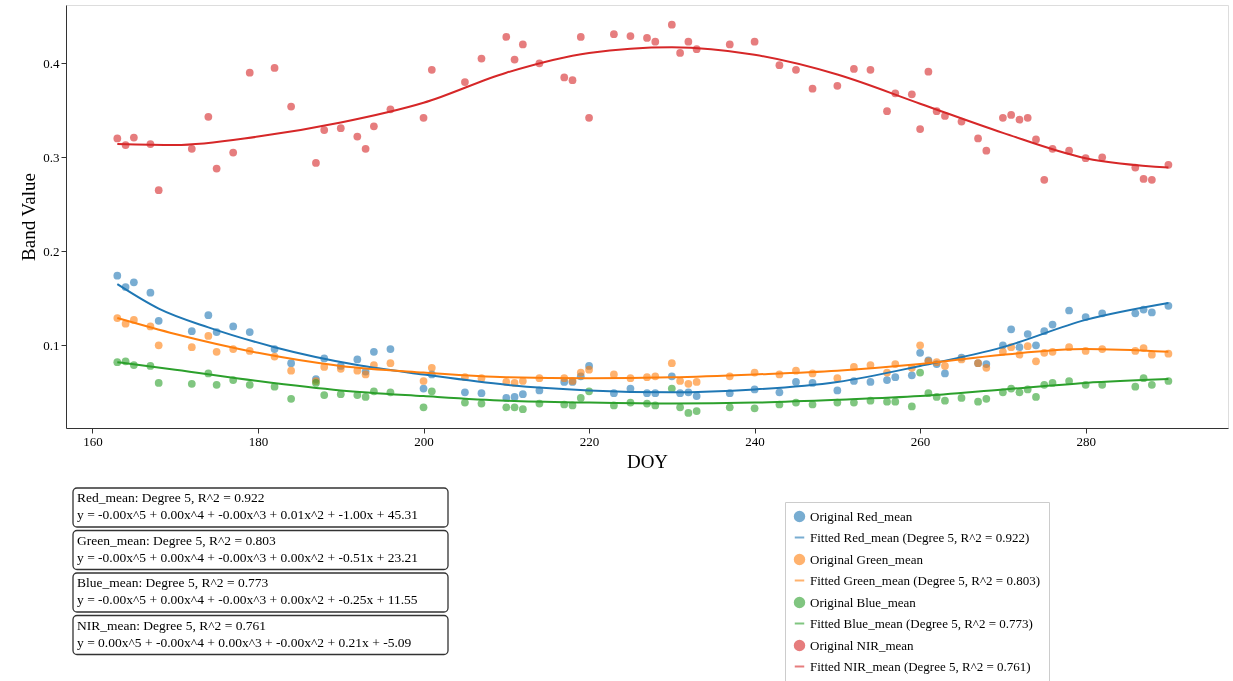 The height and width of the screenshot is (681, 1233). What do you see at coordinates (248, 506) in the screenshot?
I see `text: Red_mean: Degree 5, R^2 = 0.922 y = -0.00x^5 + 0.00x^4 + -0.00x^3 + 0.01x^2 + -1.00x + 45.31` at bounding box center [248, 506].